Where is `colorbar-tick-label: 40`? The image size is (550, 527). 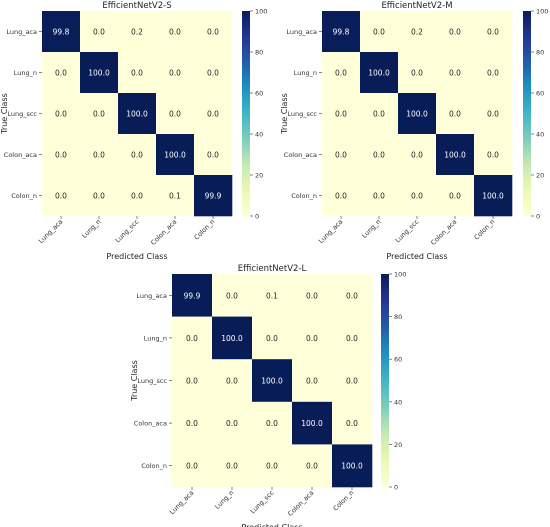
colorbar-tick-label: 40 is located at coordinates (398, 402).